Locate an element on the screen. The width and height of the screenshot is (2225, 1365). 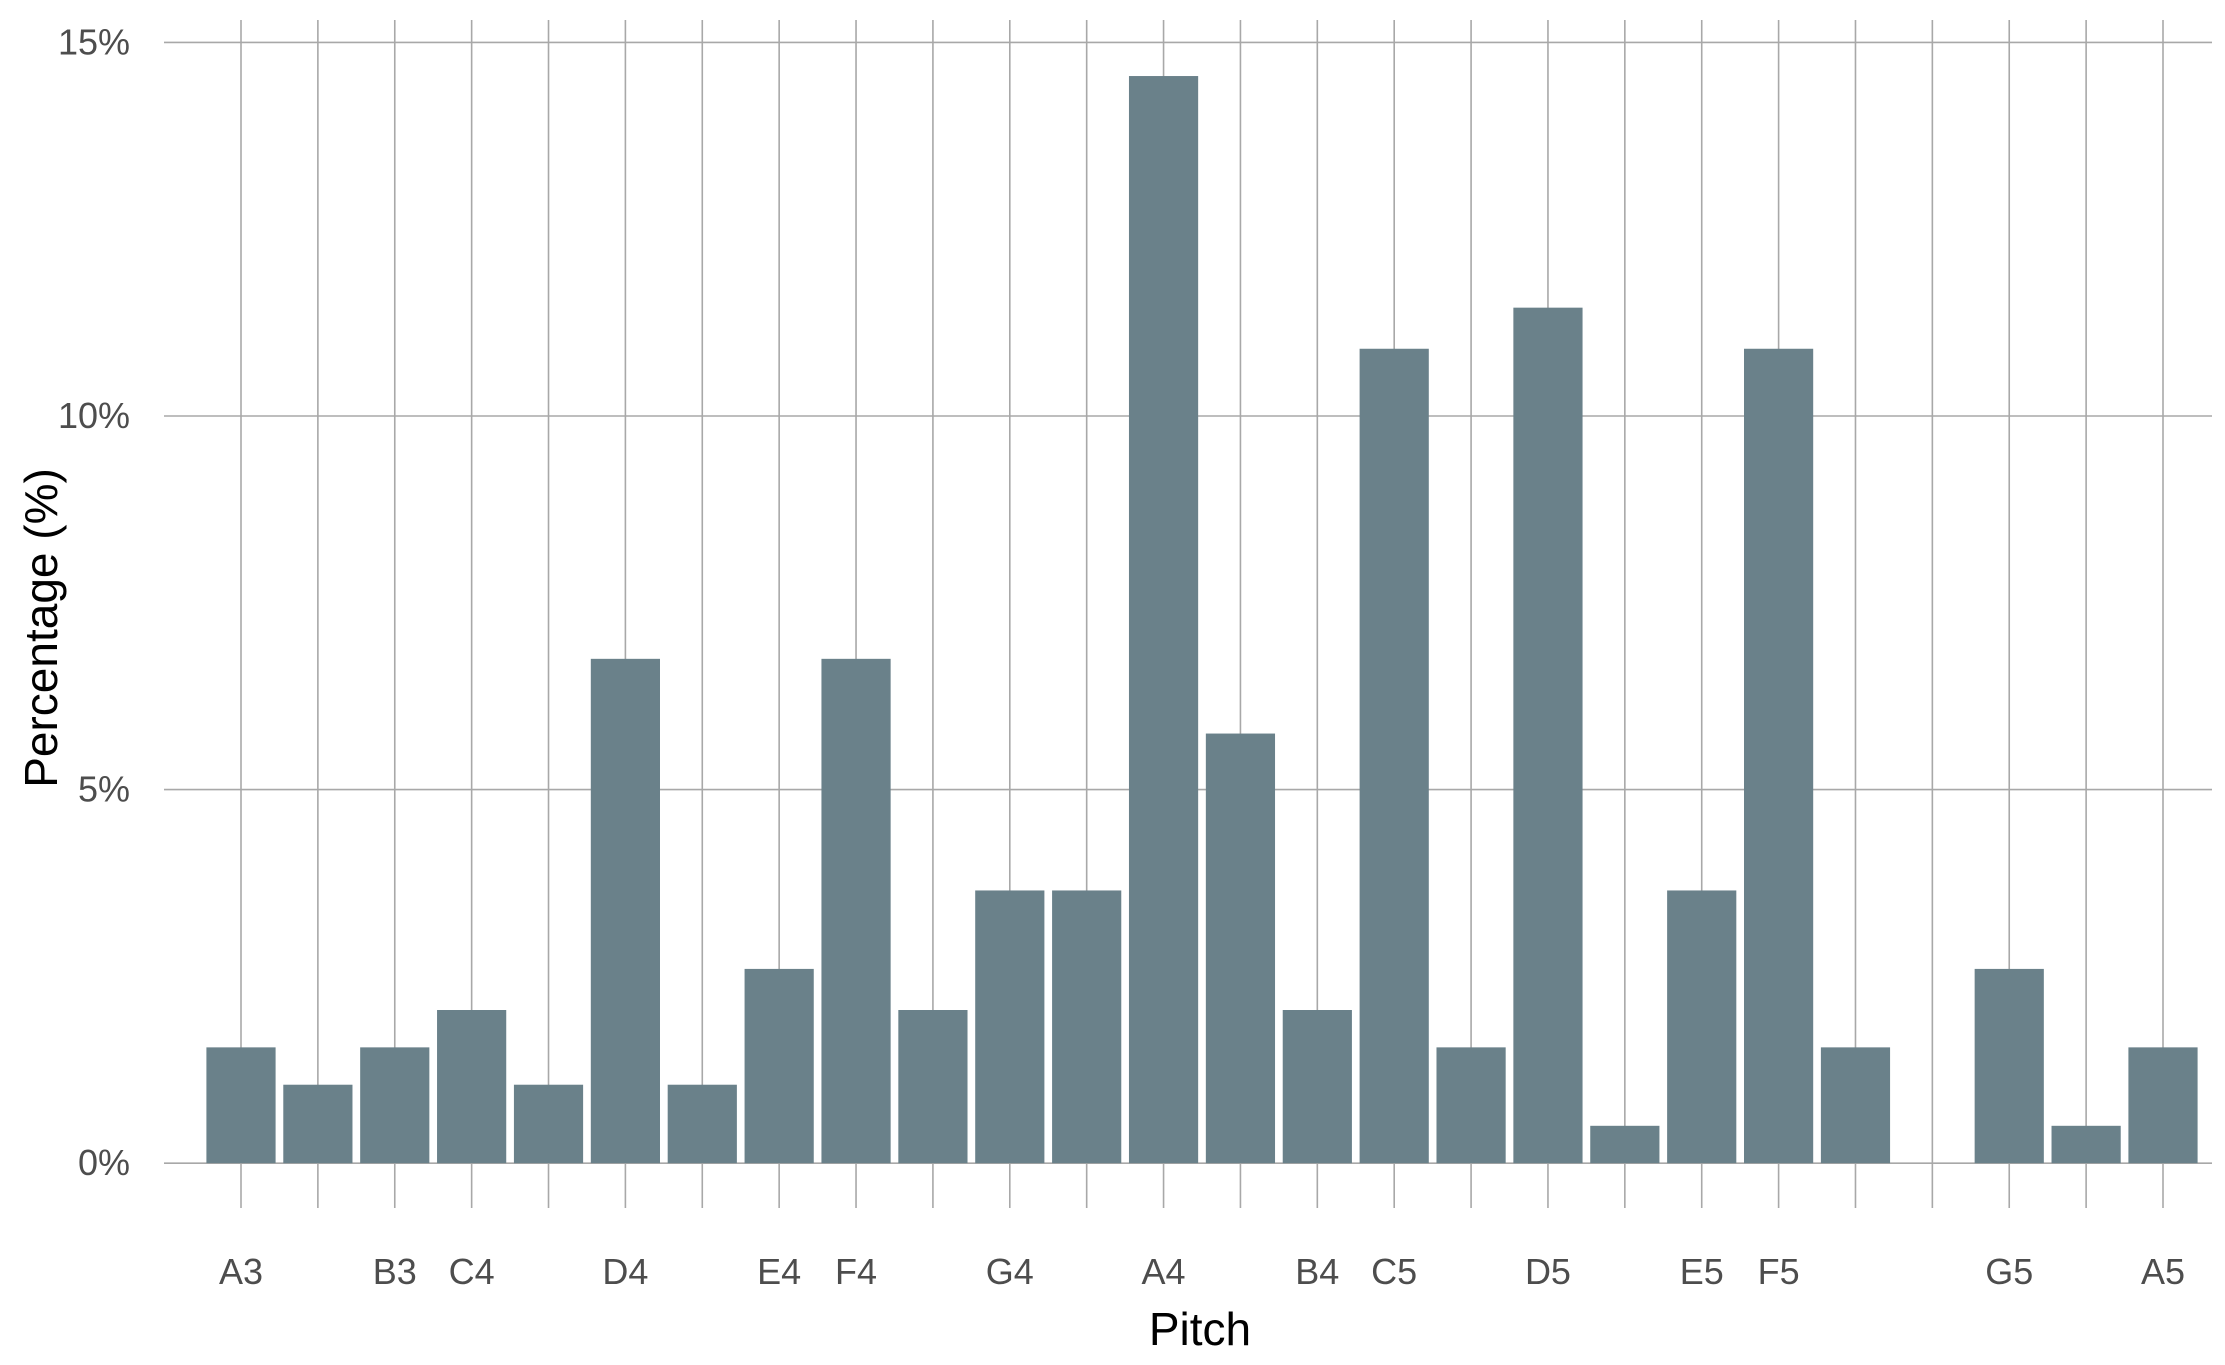
y-tick-label: 10% is located at coordinates (94, 415).